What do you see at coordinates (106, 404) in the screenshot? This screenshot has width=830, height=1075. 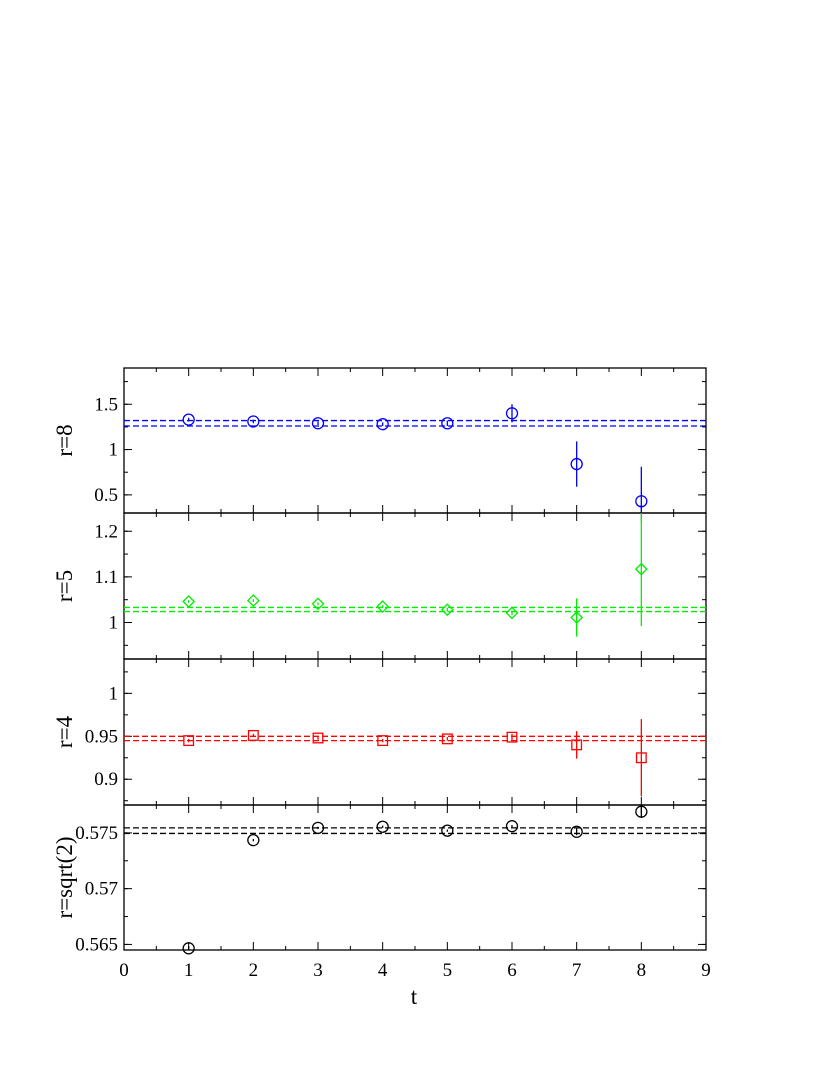 I see `y-tick-label: 1.5` at bounding box center [106, 404].